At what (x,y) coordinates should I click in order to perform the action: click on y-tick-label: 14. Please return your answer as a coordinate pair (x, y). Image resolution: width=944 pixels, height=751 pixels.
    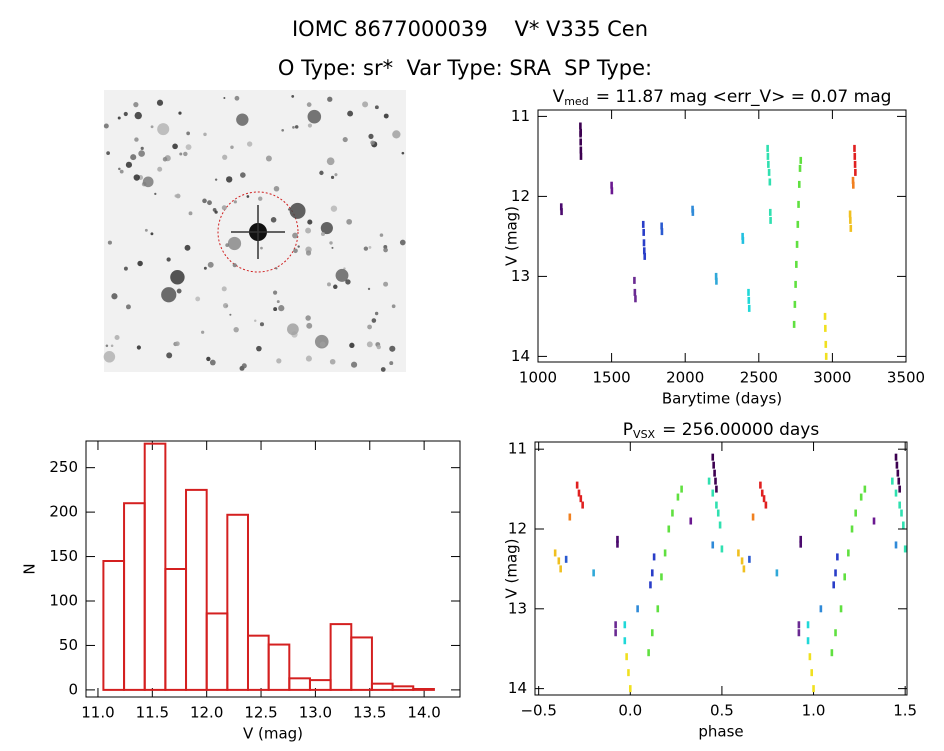
    Looking at the image, I should click on (520, 356).